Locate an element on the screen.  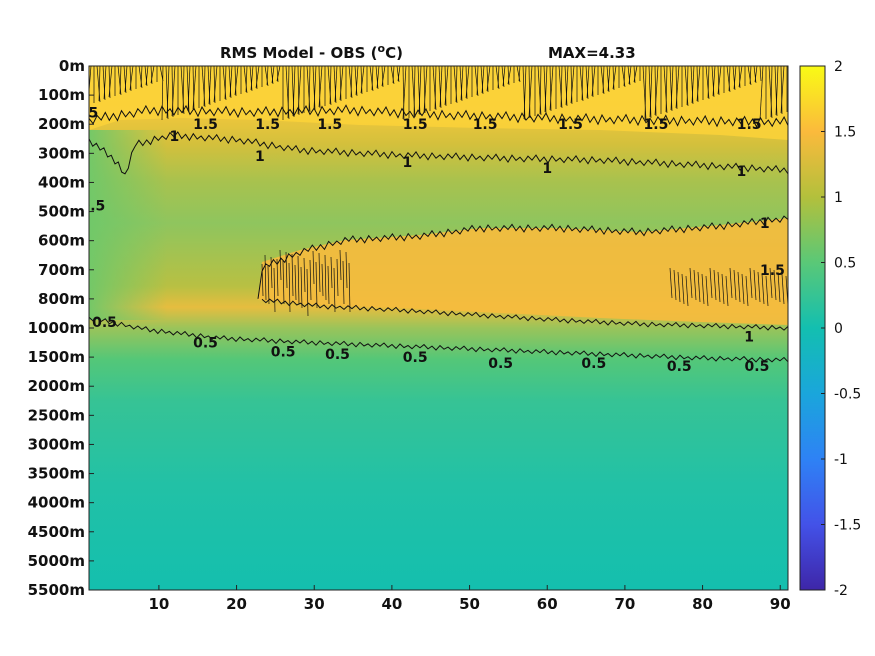
y-tick-label: 100m is located at coordinates (61, 95).